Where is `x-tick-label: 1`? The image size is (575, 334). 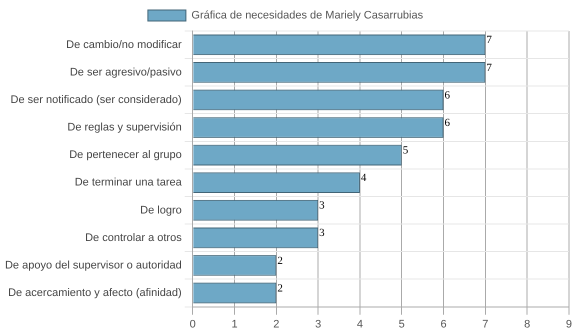
x-tick-label: 1 is located at coordinates (234, 324).